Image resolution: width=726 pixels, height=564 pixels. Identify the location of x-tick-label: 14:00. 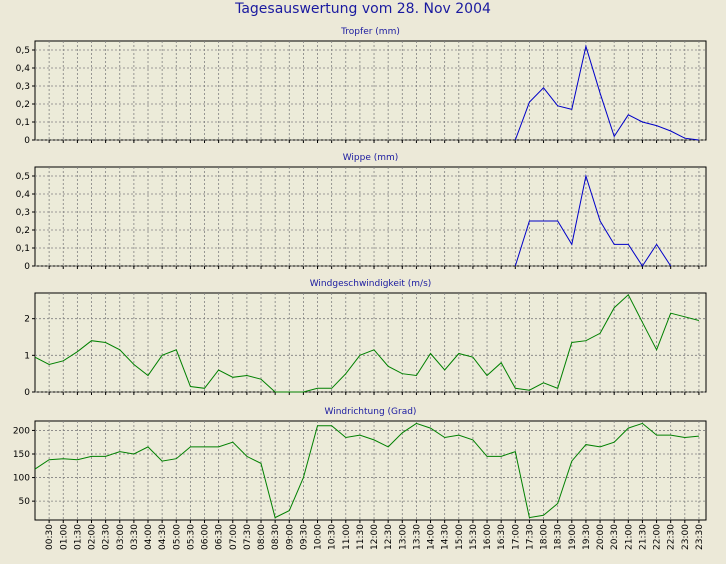
(432, 537).